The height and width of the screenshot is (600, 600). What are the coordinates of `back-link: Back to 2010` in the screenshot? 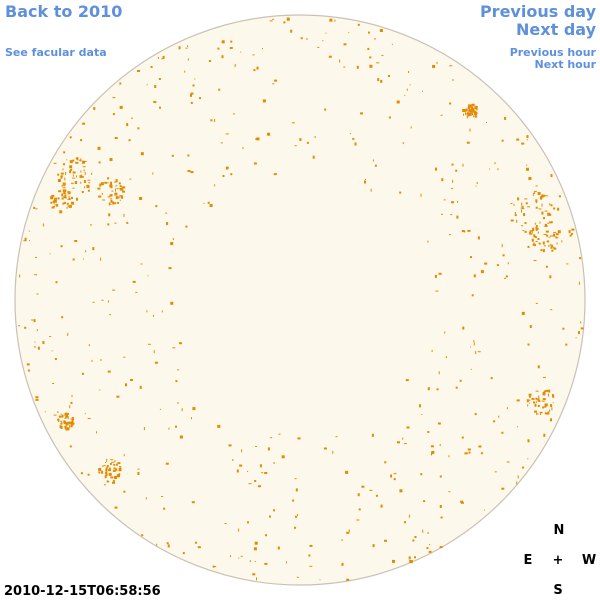 It's located at (63, 11).